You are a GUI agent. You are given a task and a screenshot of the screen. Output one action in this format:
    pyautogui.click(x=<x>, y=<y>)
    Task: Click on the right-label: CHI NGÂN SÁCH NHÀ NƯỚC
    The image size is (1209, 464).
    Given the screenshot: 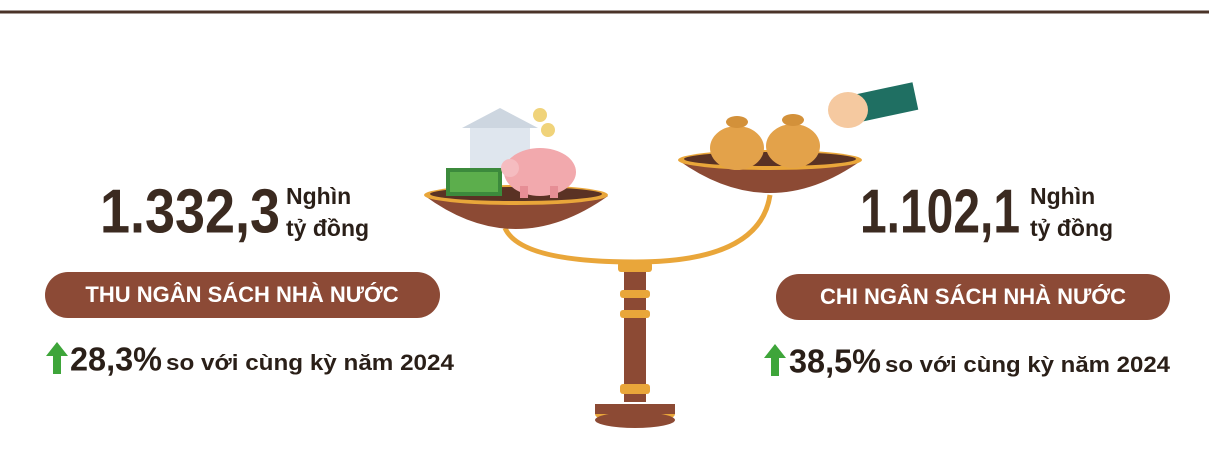 What is the action you would take?
    pyautogui.click(x=973, y=296)
    